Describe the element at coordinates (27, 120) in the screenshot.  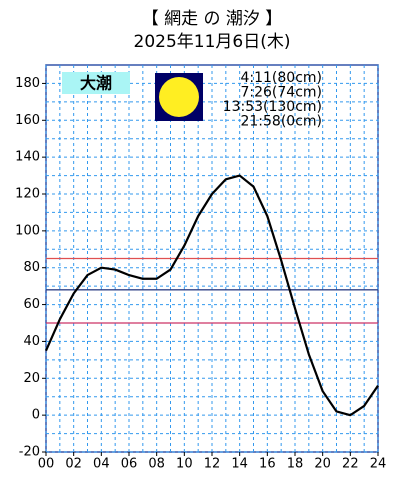
I see `y-tick-label: 160` at that location.